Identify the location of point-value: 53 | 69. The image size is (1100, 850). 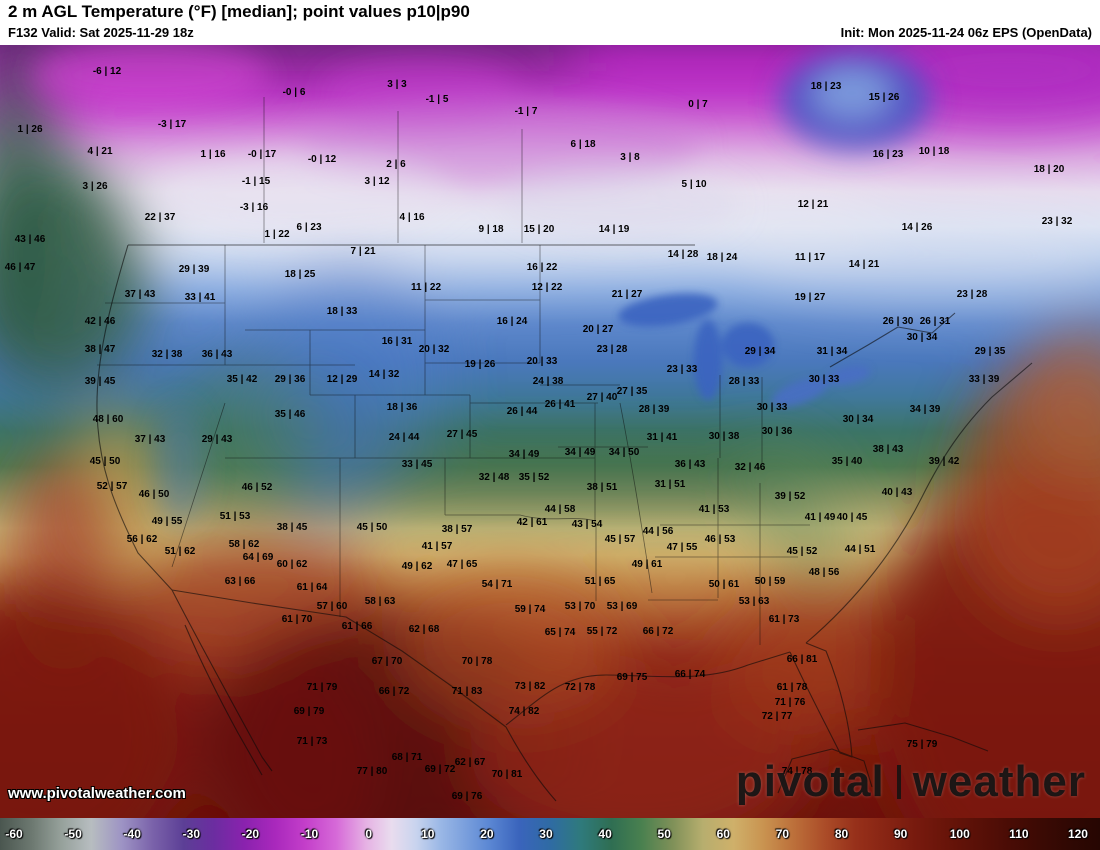
(622, 606).